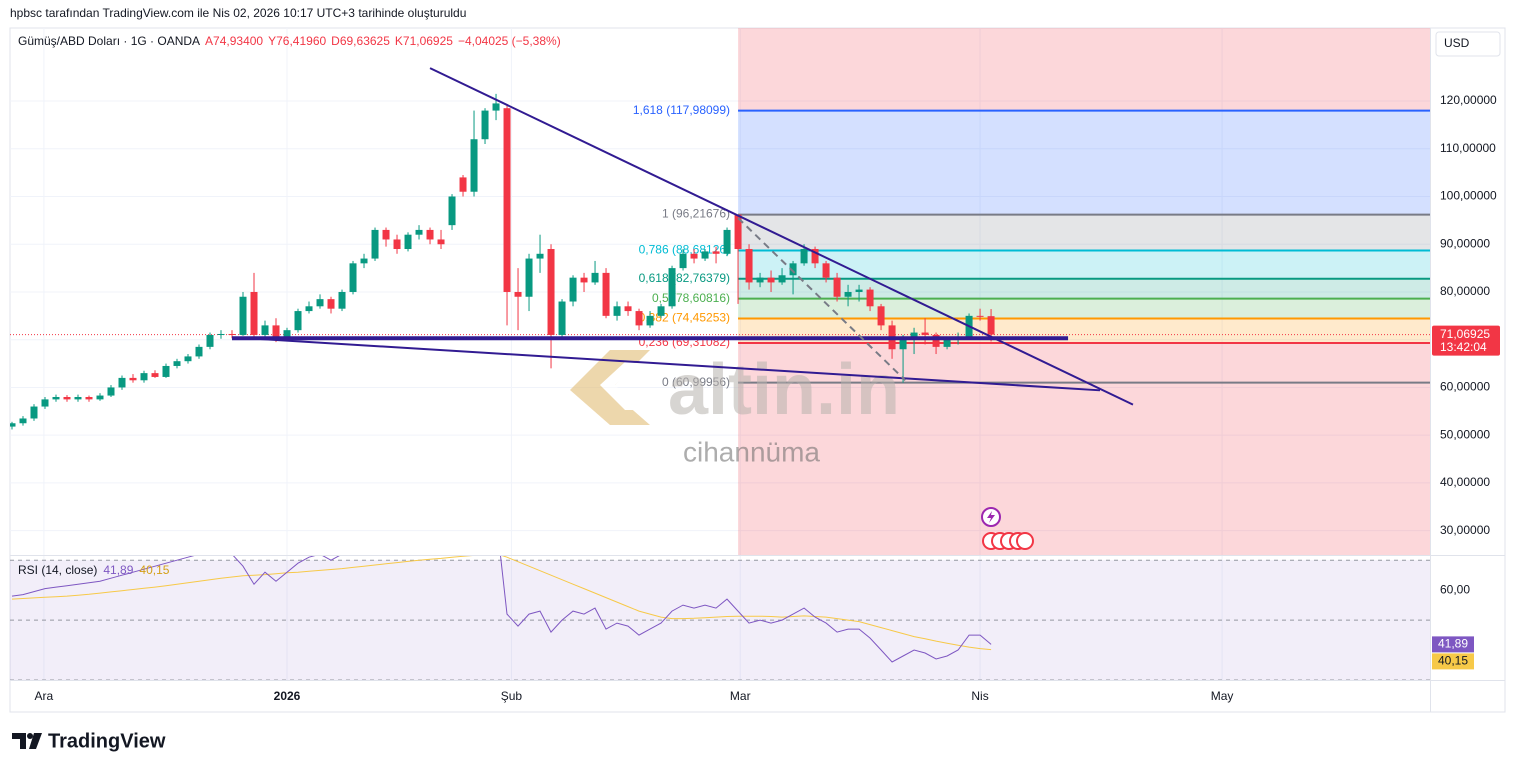 The width and height of the screenshot is (1515, 771). What do you see at coordinates (696, 382) in the screenshot?
I see `fib-label: 0 (60,99956)` at bounding box center [696, 382].